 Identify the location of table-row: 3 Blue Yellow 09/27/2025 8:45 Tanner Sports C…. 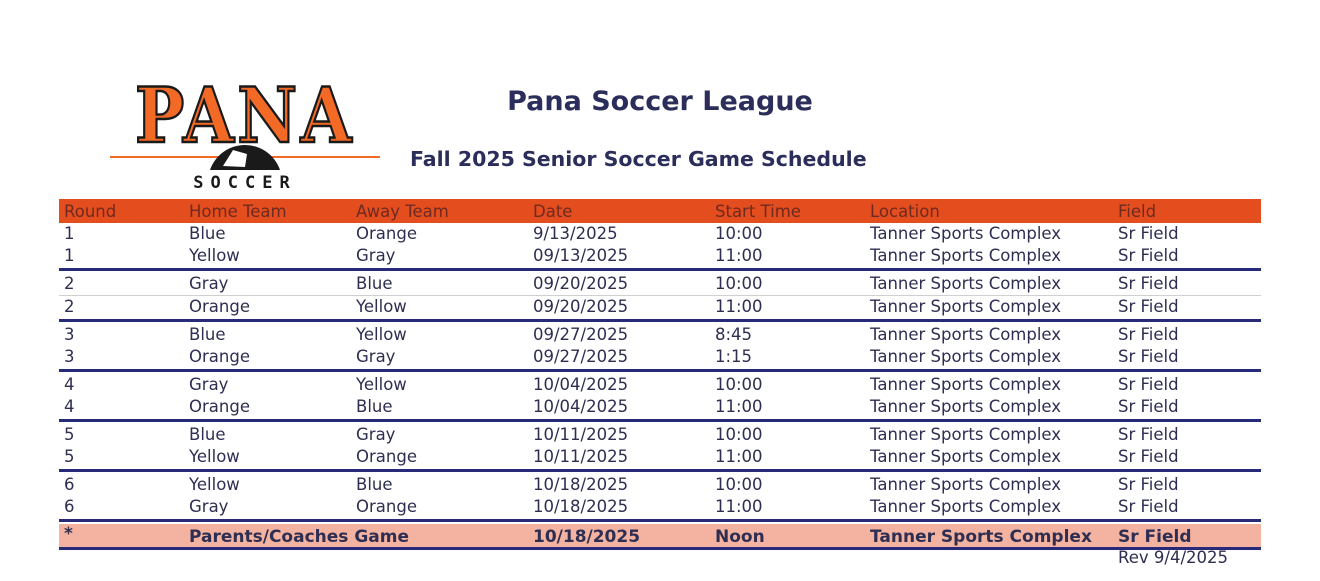
(660, 335).